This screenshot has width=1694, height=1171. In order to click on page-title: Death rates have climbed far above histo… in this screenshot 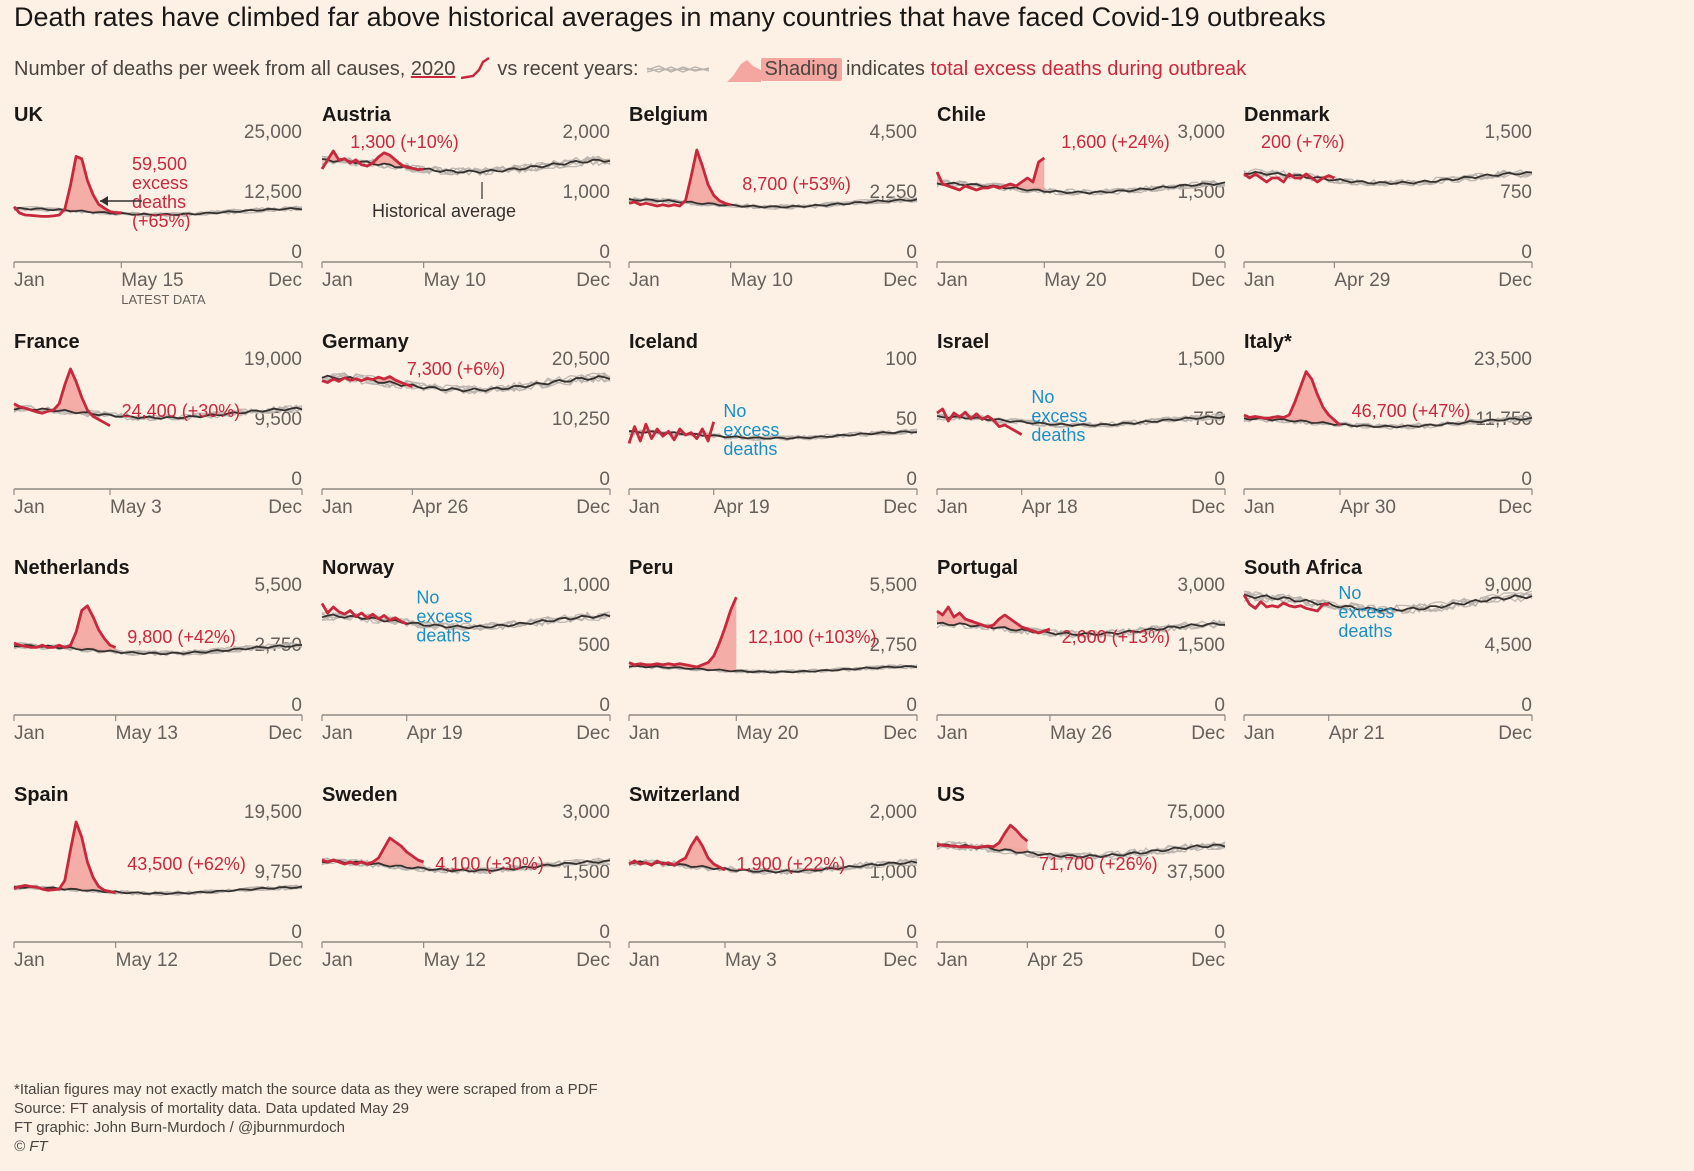, I will do `click(670, 17)`.